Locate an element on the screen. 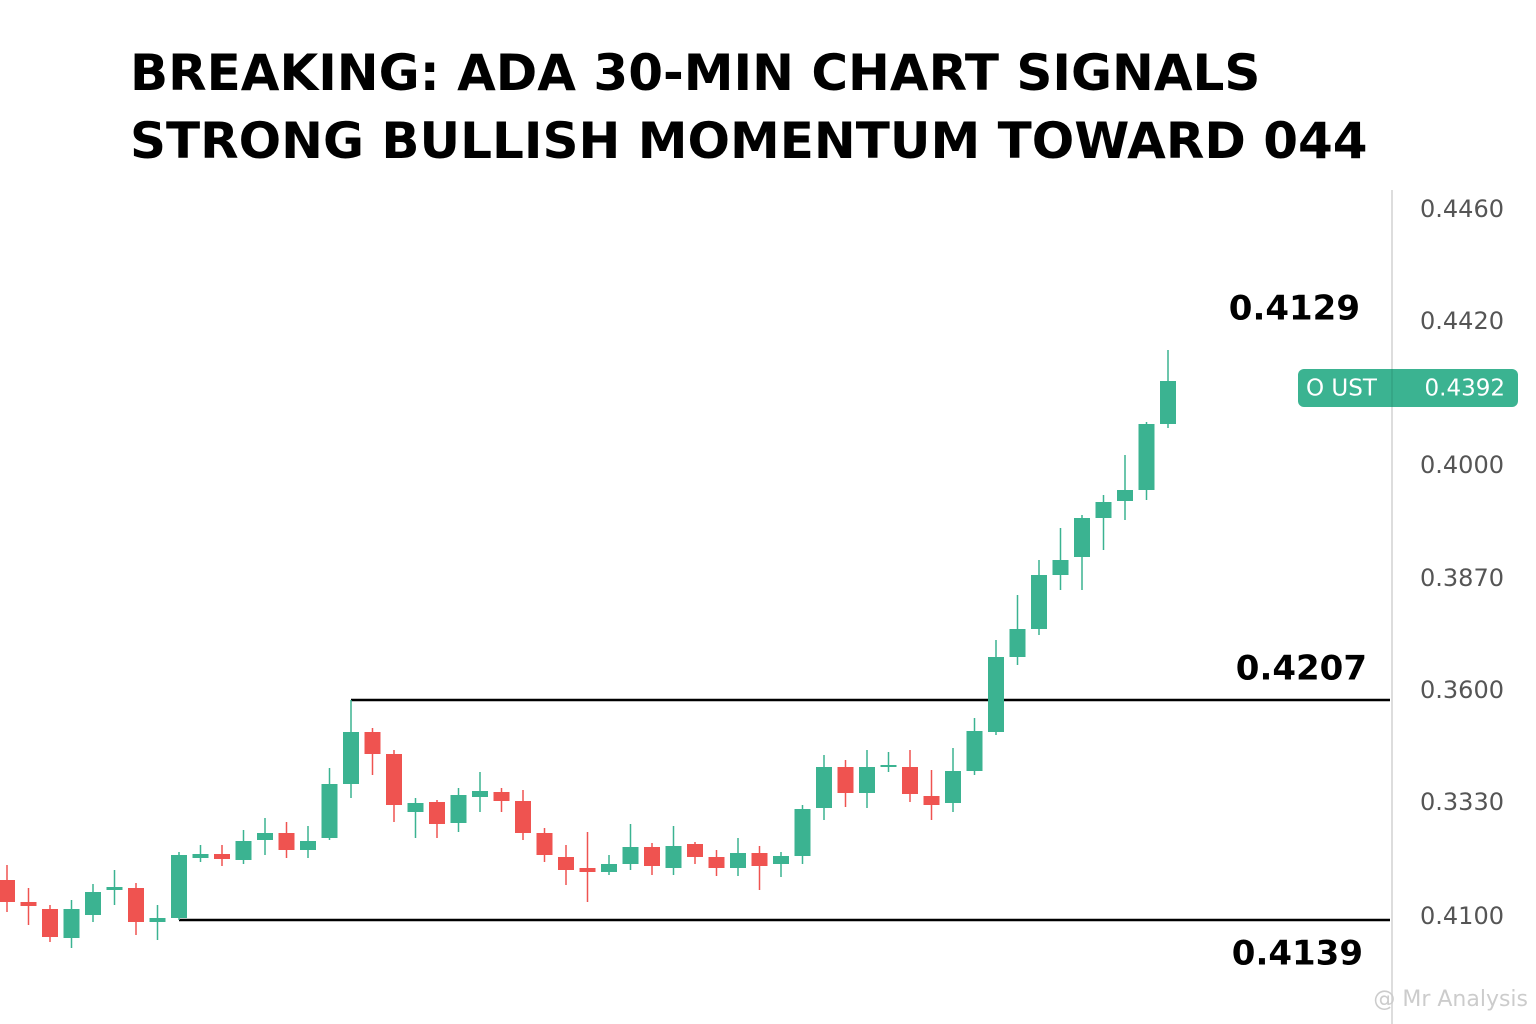  level-annotation: 0.4207 is located at coordinates (1301, 669).